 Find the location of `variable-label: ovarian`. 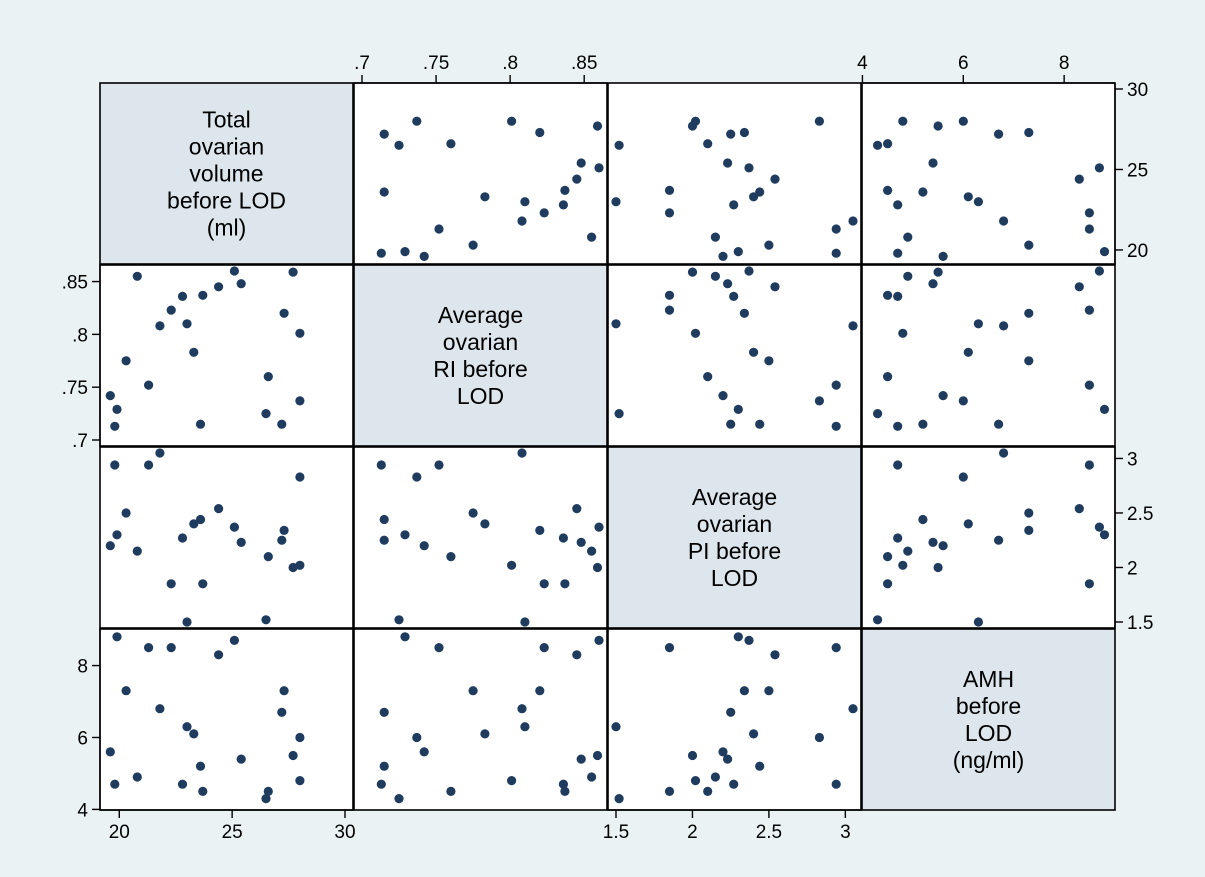

variable-label: ovarian is located at coordinates (480, 342).